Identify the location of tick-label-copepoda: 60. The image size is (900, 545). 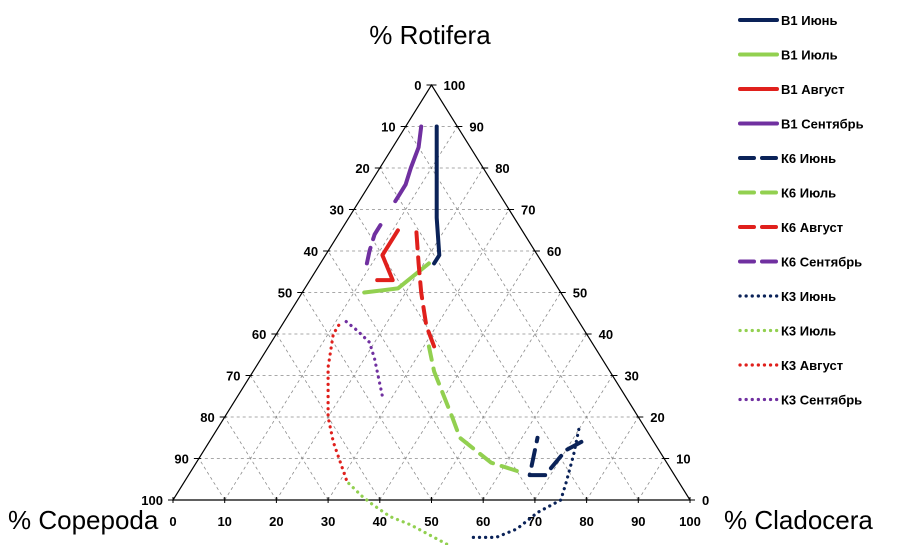
(259, 334).